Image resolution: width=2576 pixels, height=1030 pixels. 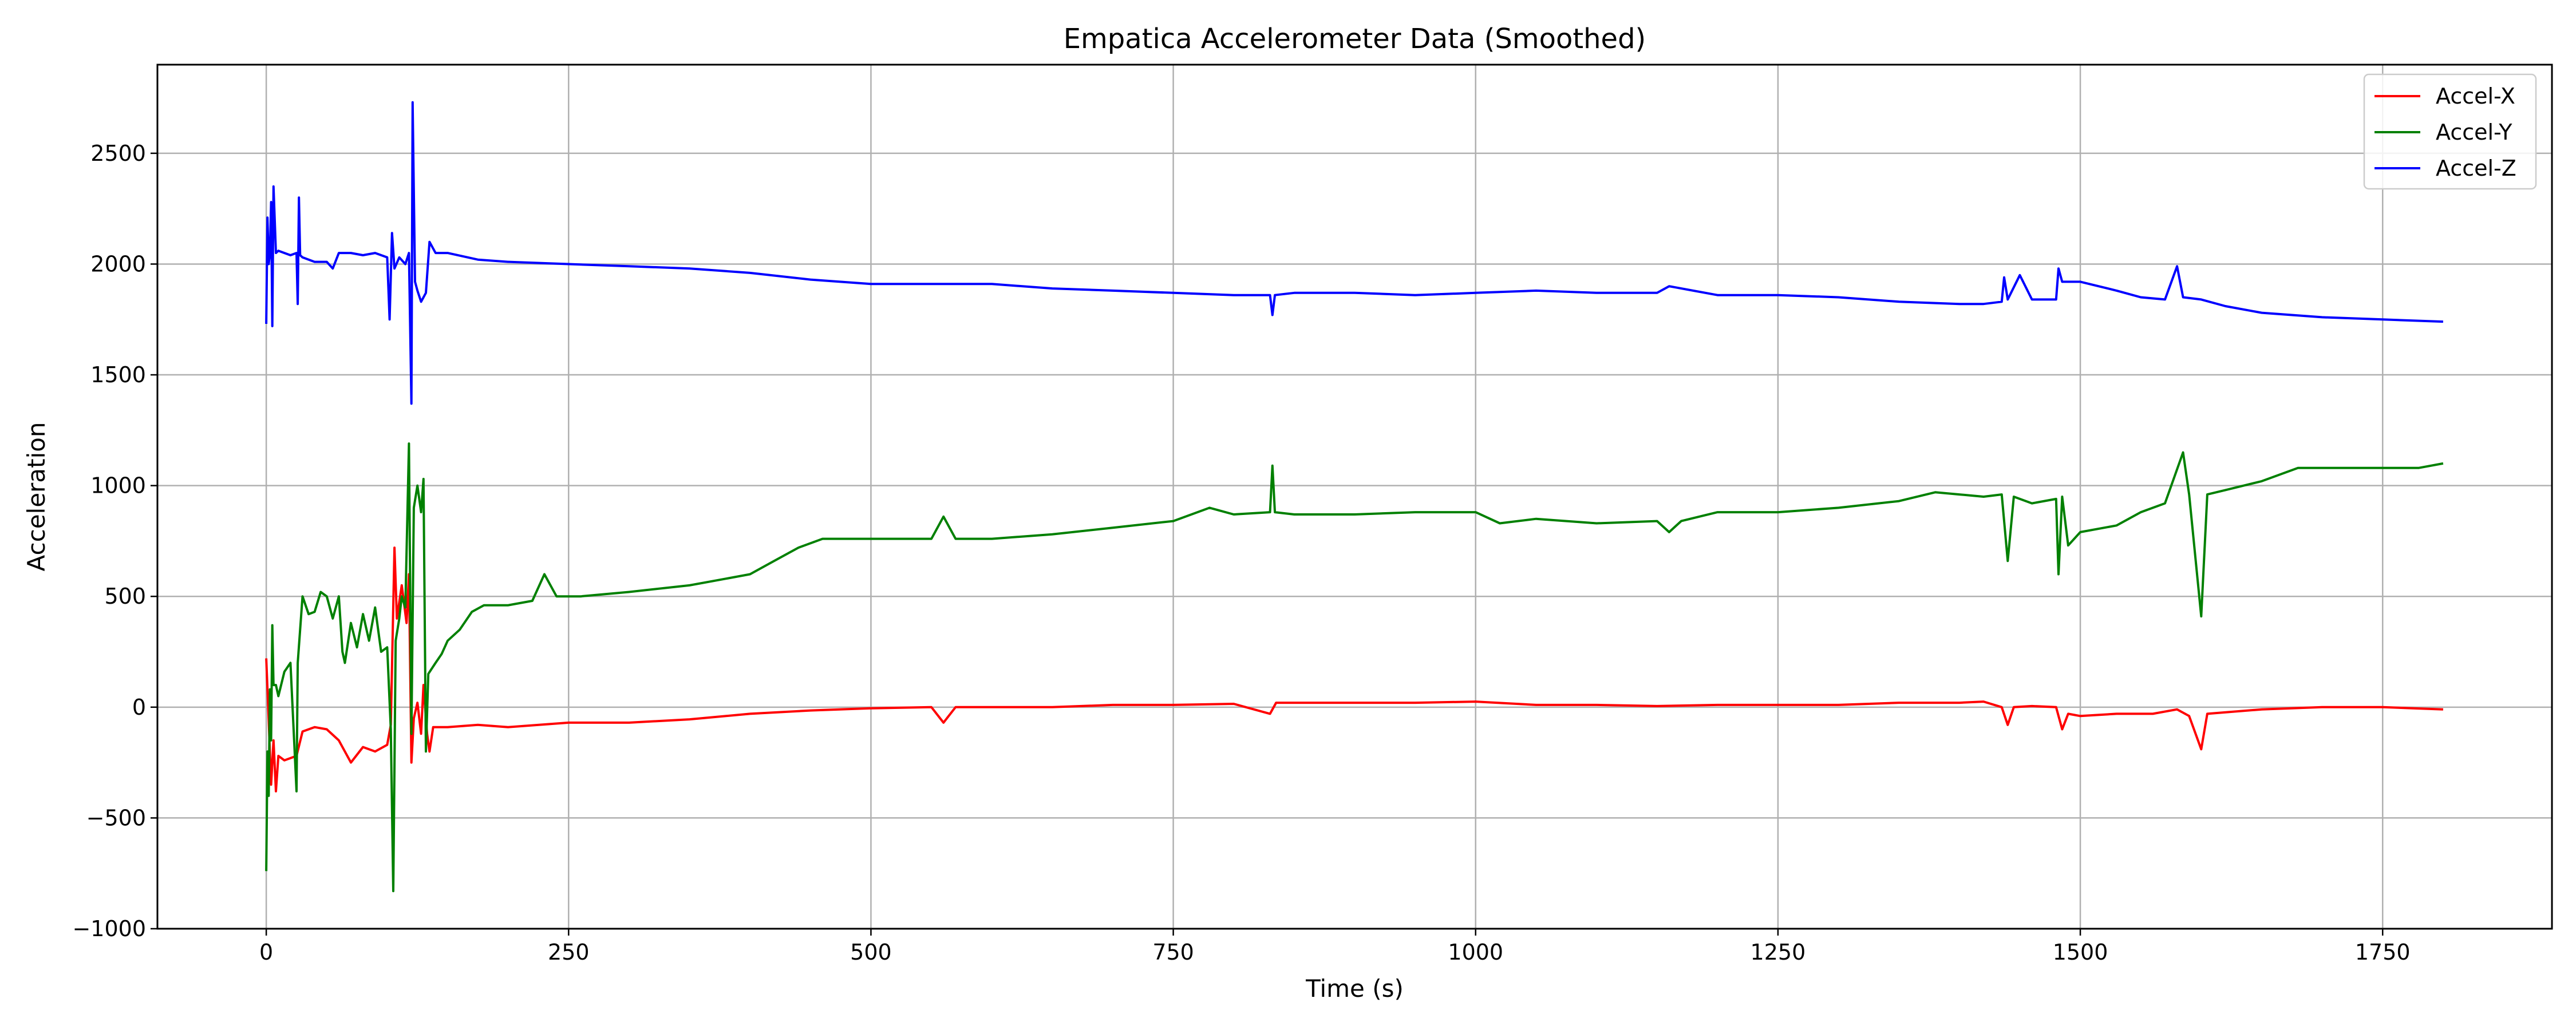 What do you see at coordinates (125, 596) in the screenshot?
I see `y-tick-label: 500` at bounding box center [125, 596].